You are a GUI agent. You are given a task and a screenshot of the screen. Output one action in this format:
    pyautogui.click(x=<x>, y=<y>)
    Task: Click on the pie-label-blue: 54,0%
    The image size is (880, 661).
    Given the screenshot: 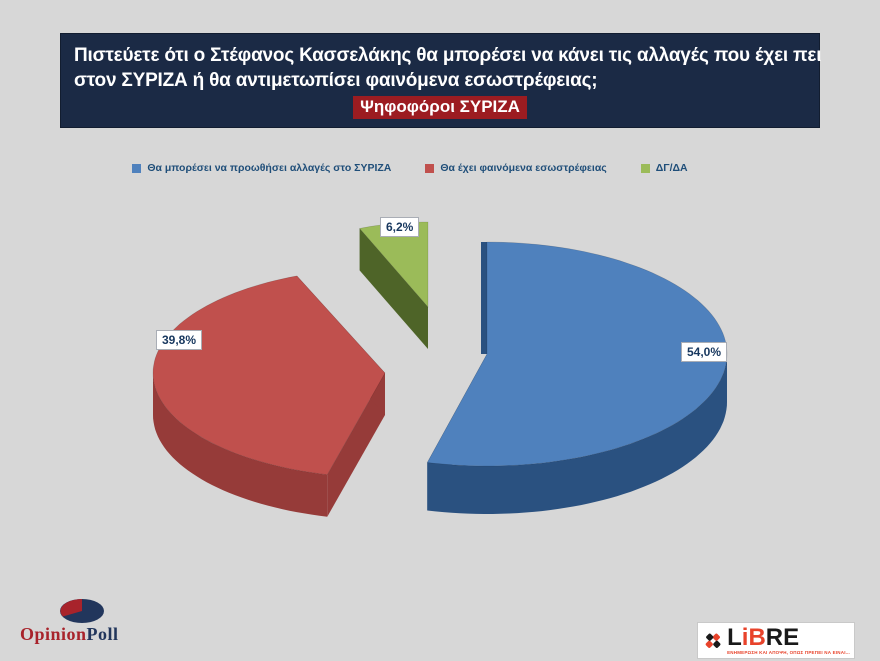 What is the action you would take?
    pyautogui.click(x=704, y=352)
    